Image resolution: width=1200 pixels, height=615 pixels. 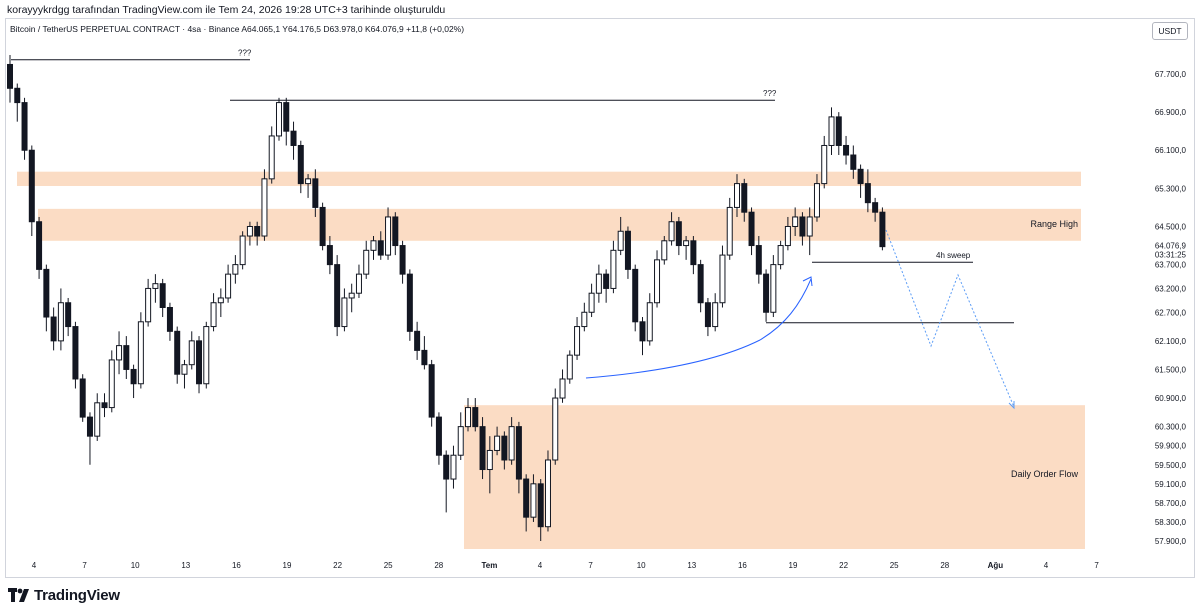 I want to click on currency-button: USDT, so click(x=1170, y=31).